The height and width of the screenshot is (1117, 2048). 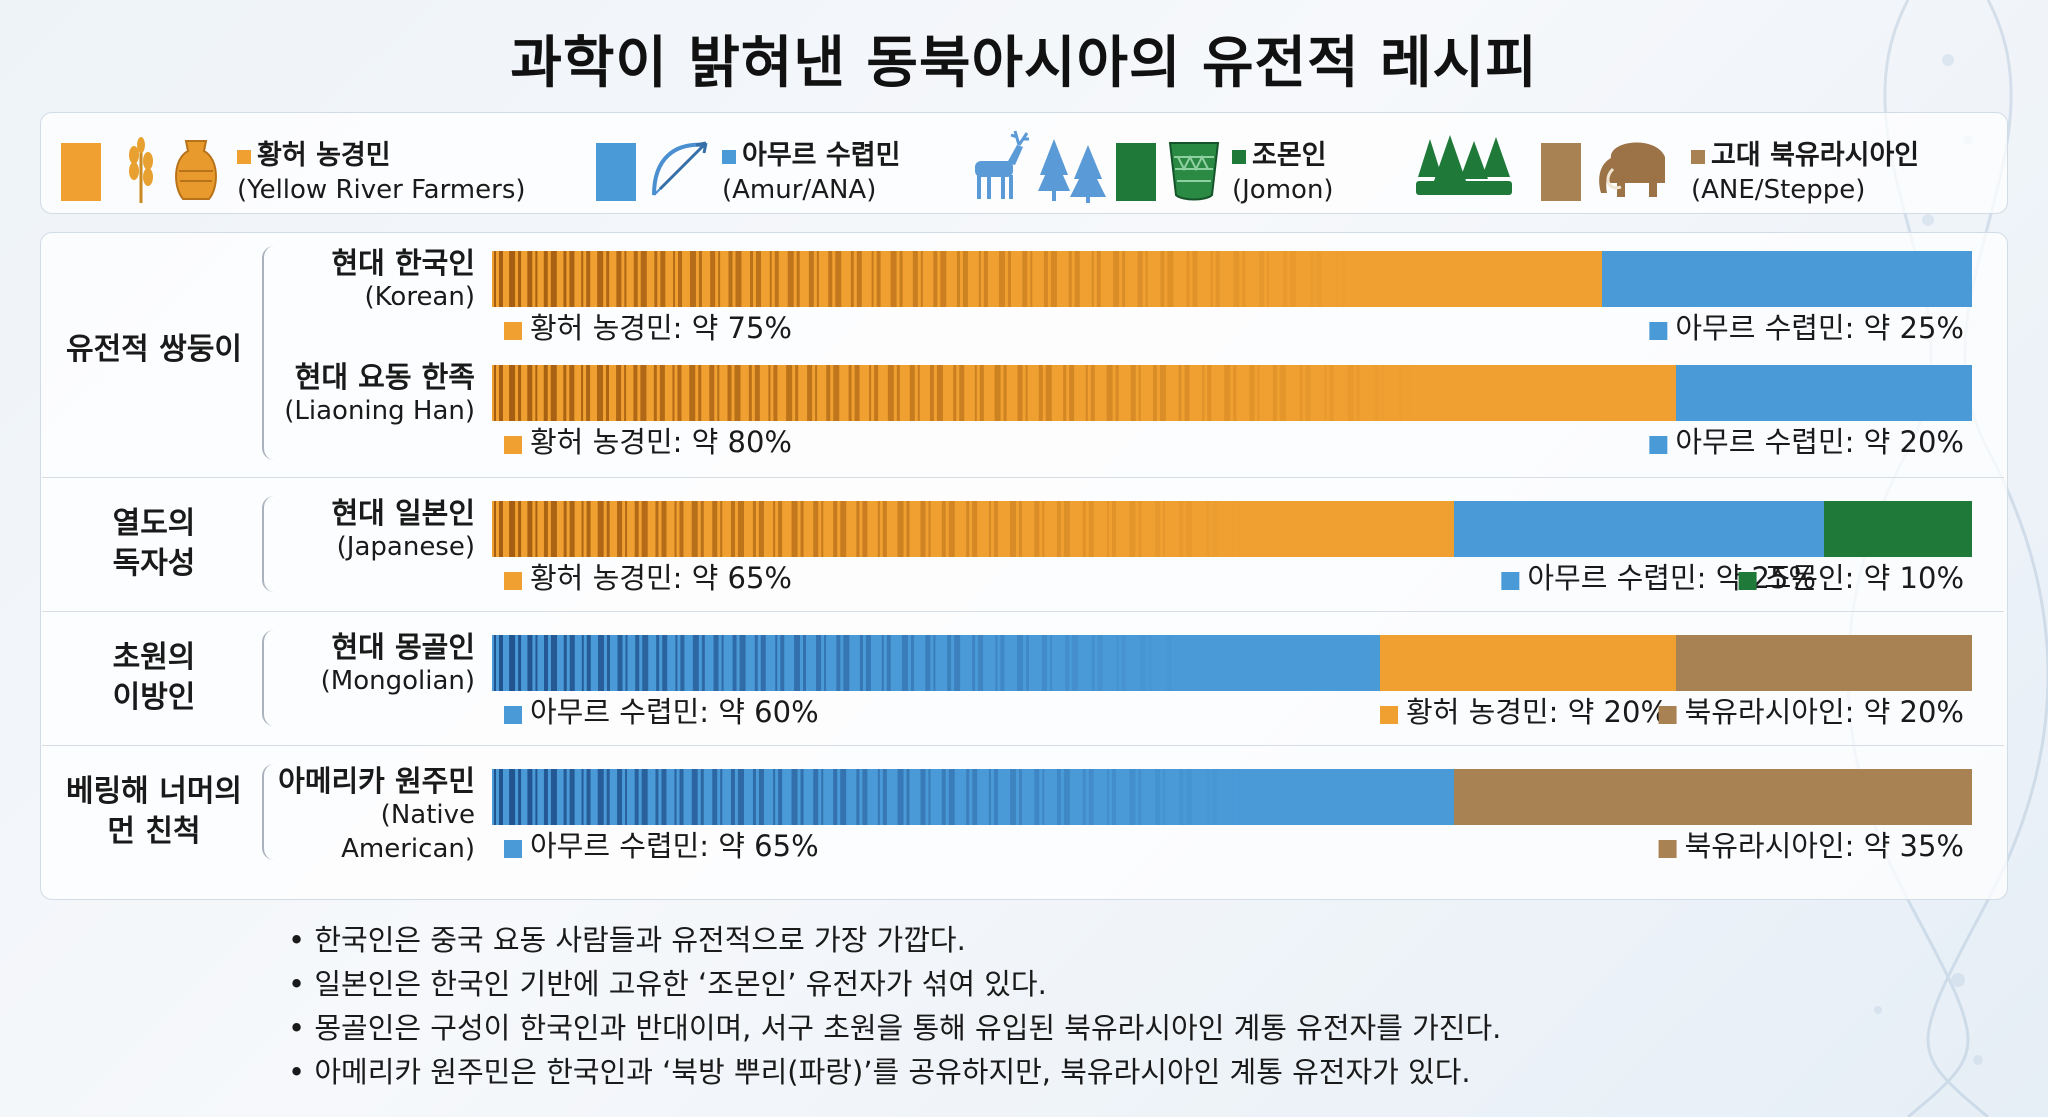 I want to click on row-name-ko: 아메리카 원주민, so click(x=376, y=781).